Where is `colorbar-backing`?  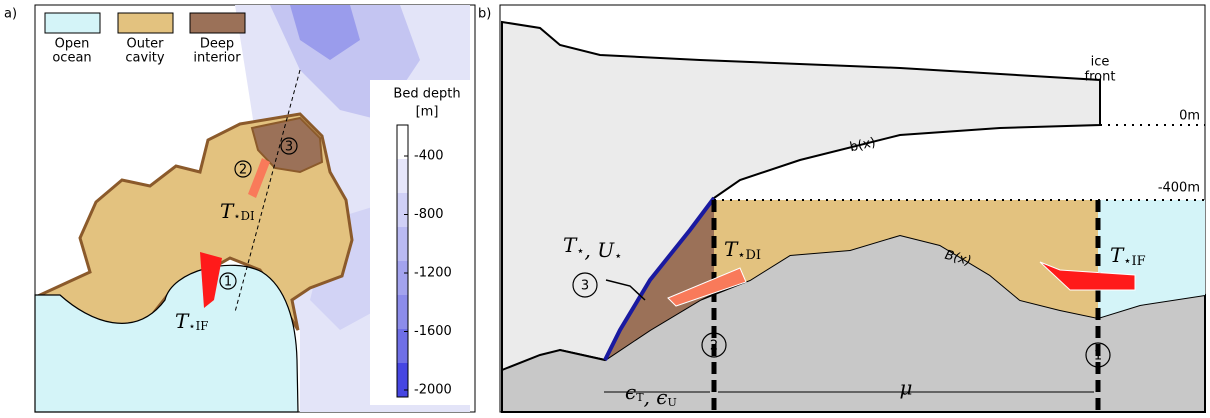 colorbar-backing is located at coordinates (420, 242).